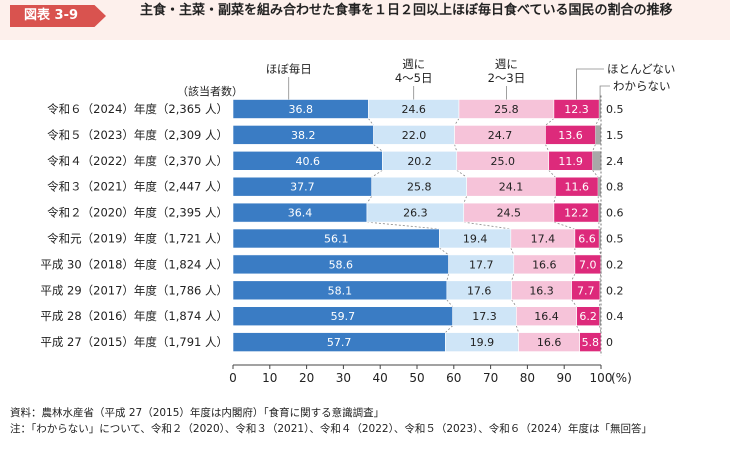  I want to click on category-label: 平成 29（2017）年度（1,786 人）, so click(134, 290).